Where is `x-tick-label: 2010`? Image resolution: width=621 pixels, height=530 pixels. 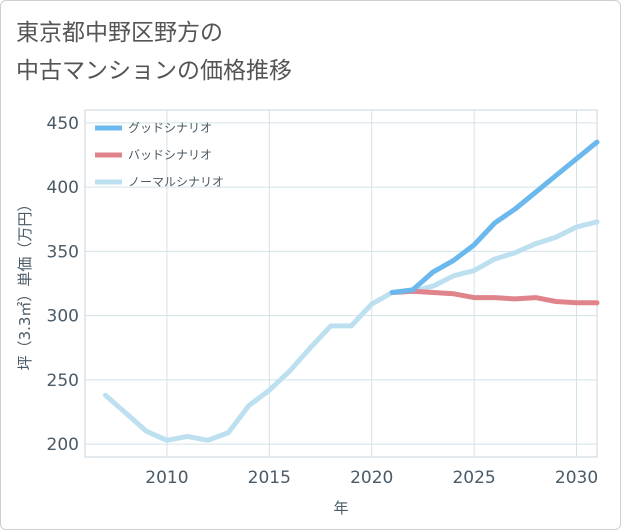 x-tick-label: 2010 is located at coordinates (166, 478).